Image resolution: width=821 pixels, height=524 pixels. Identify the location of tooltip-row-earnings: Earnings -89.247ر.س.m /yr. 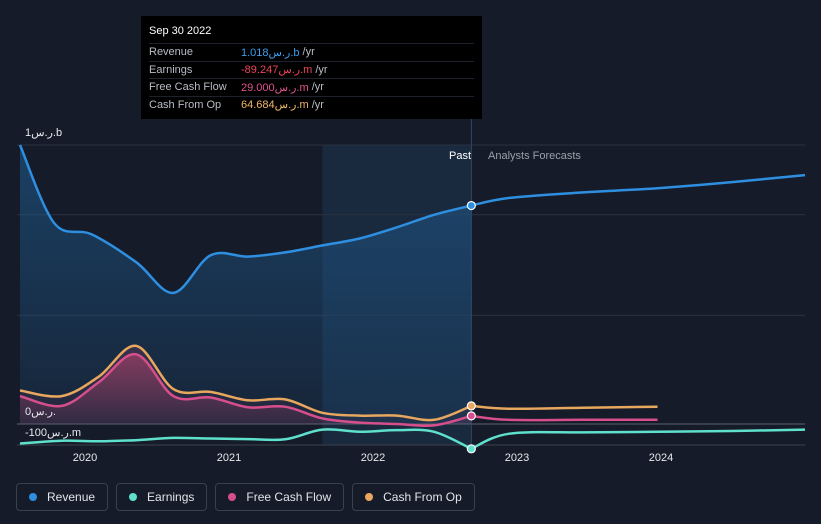
(311, 69).